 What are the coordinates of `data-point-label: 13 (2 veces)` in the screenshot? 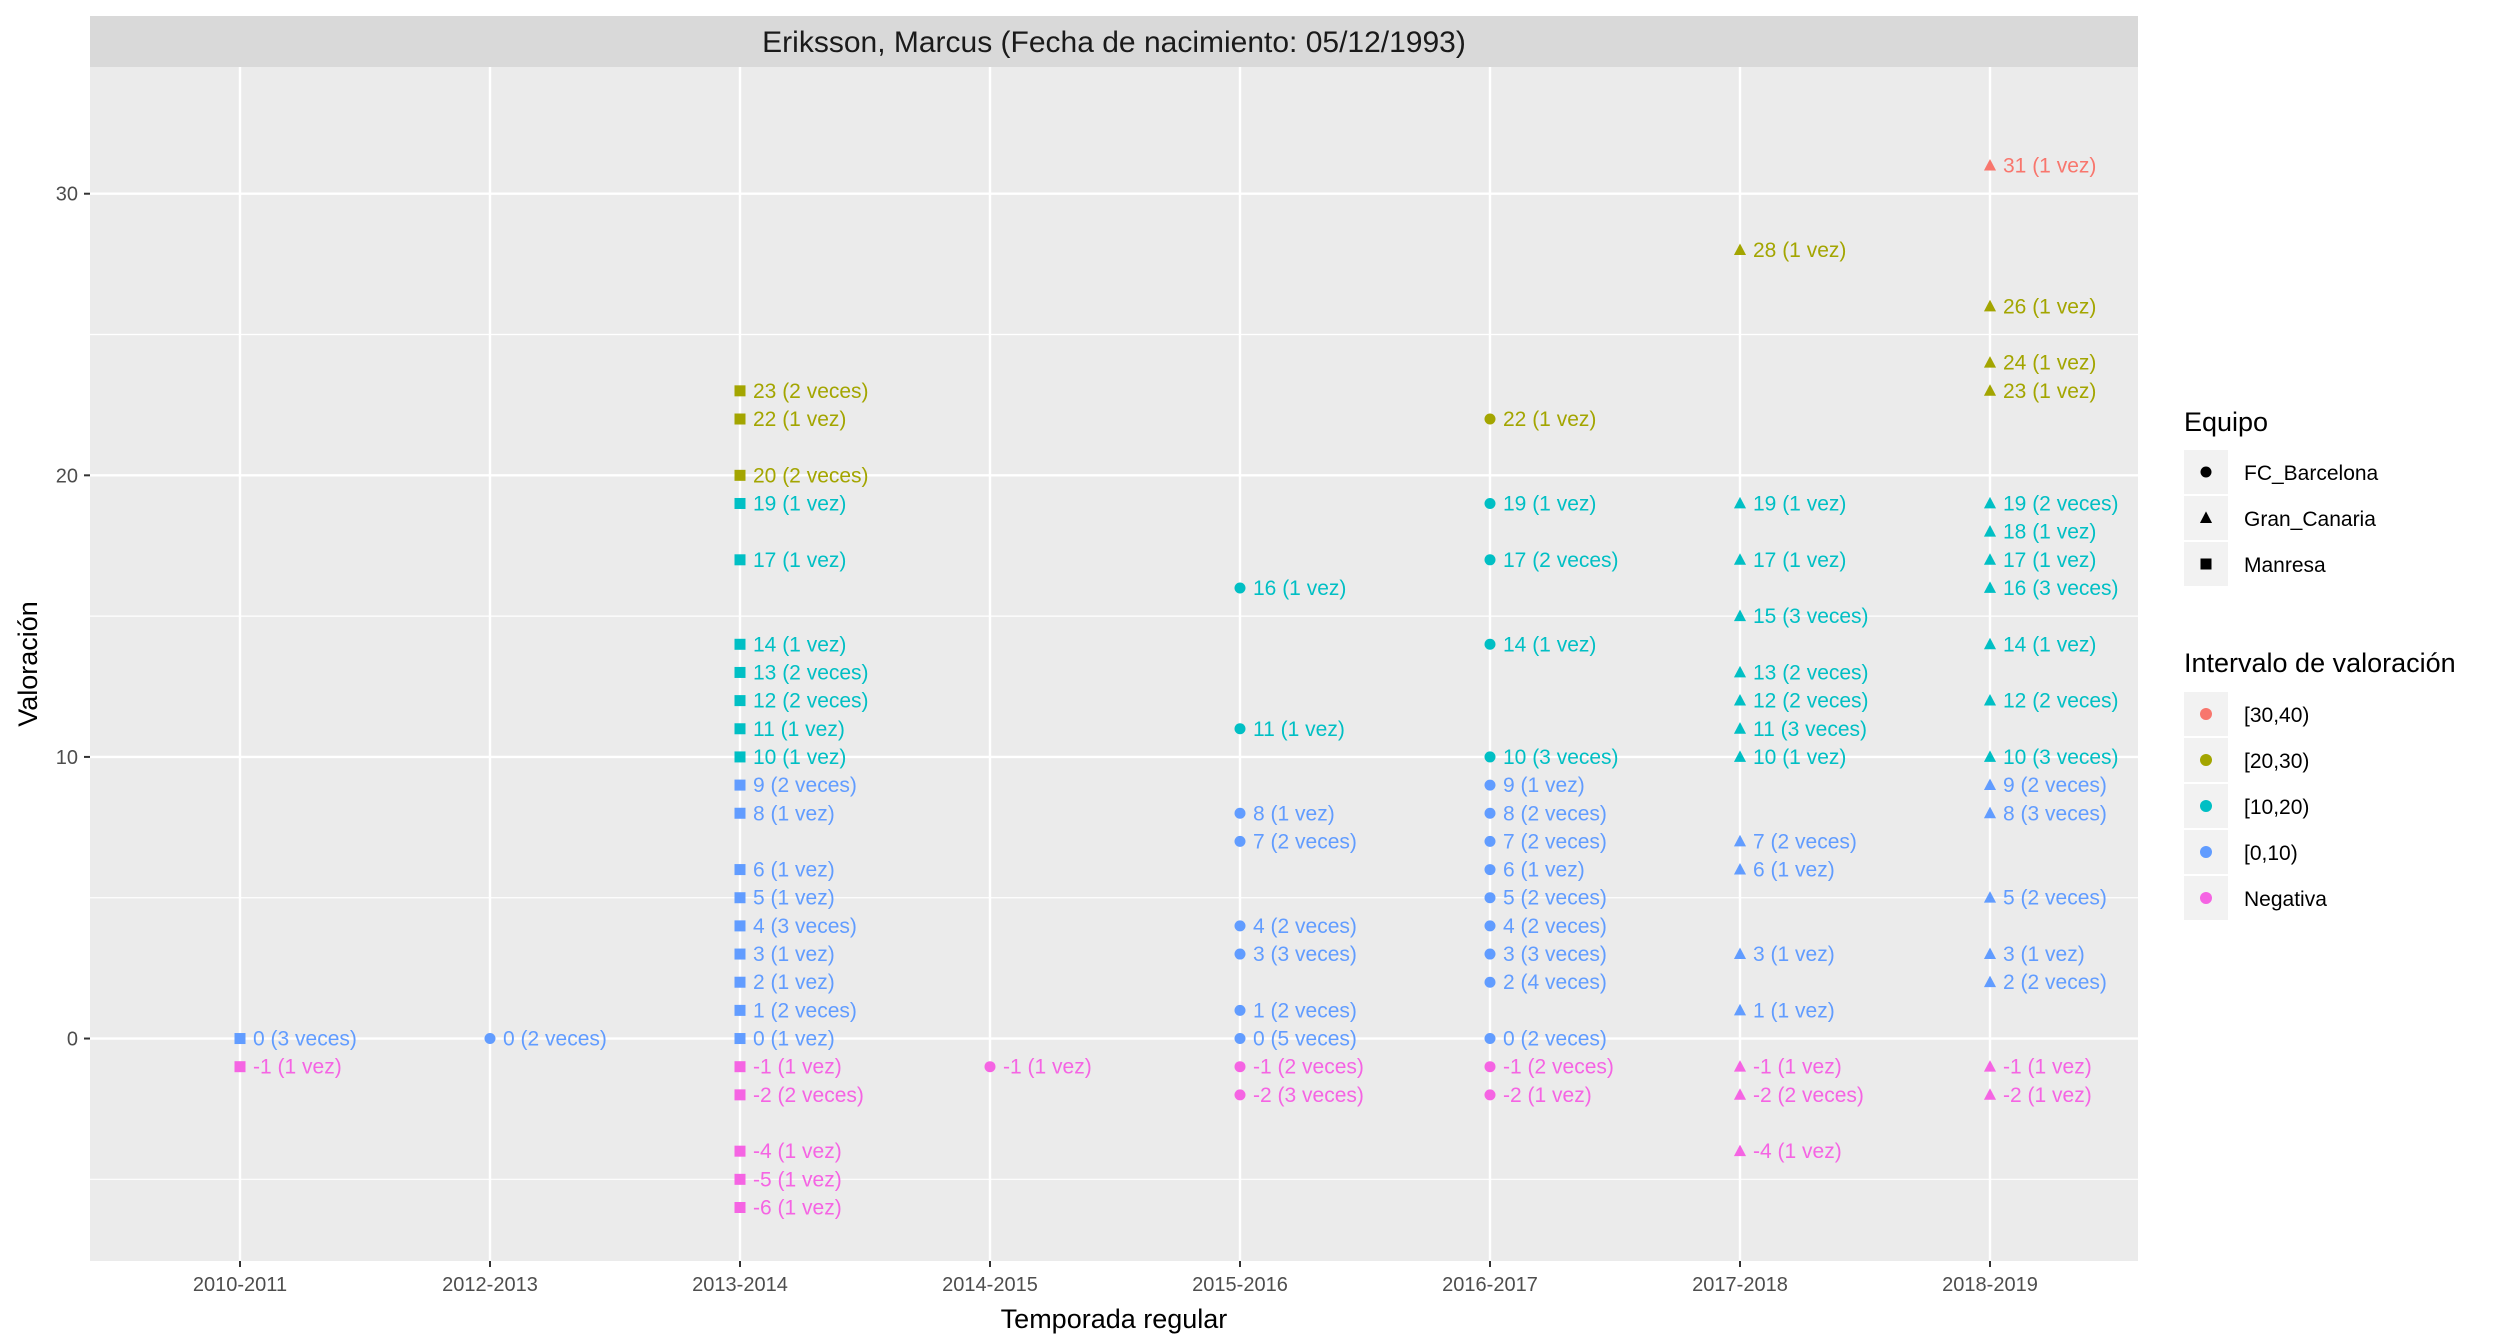 It's located at (811, 672).